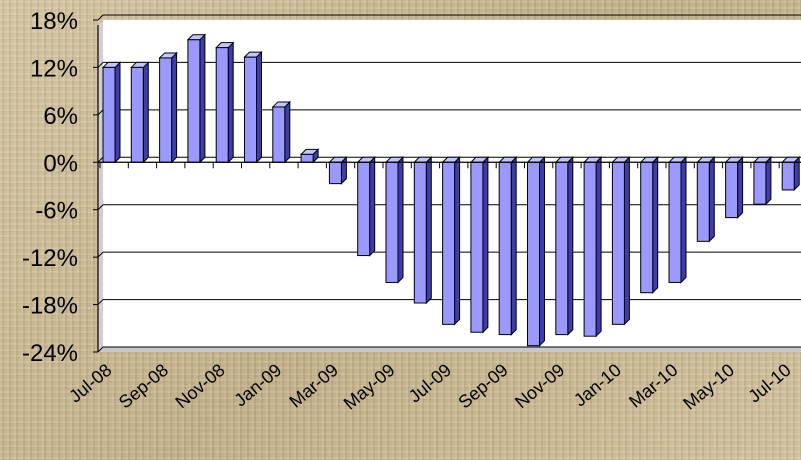  Describe the element at coordinates (708, 387) in the screenshot. I see `x-tick-label: May-10` at that location.